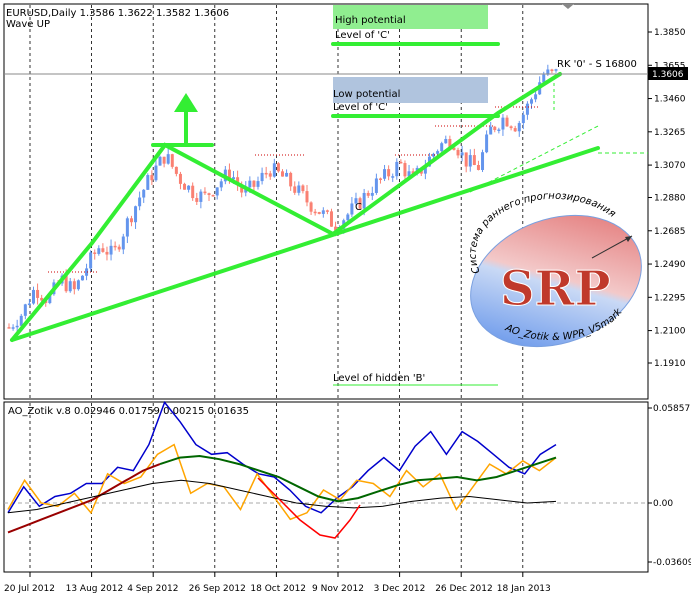 This screenshot has width=691, height=598. Describe the element at coordinates (366, 94) in the screenshot. I see `low-potential-label: Low potential` at that location.